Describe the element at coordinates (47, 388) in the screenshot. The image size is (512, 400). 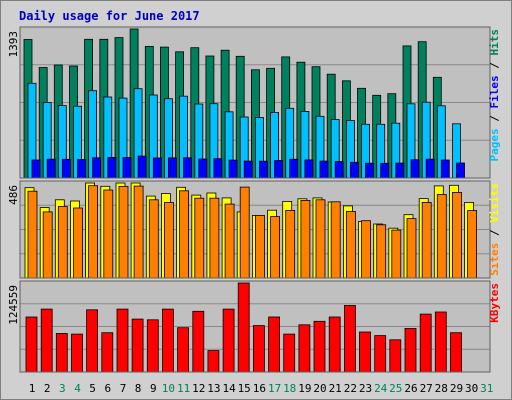
I see `day-label-2: 2` at that location.